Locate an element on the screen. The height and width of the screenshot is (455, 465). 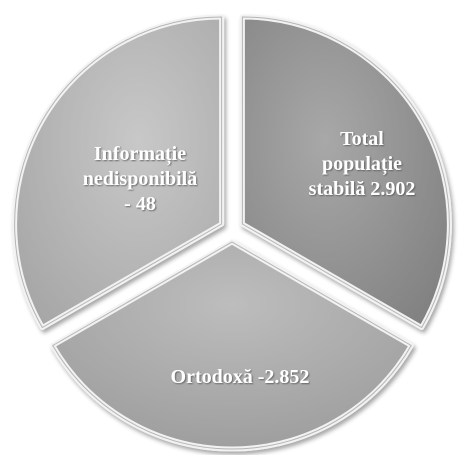
label-line: - 48 is located at coordinates (140, 204).